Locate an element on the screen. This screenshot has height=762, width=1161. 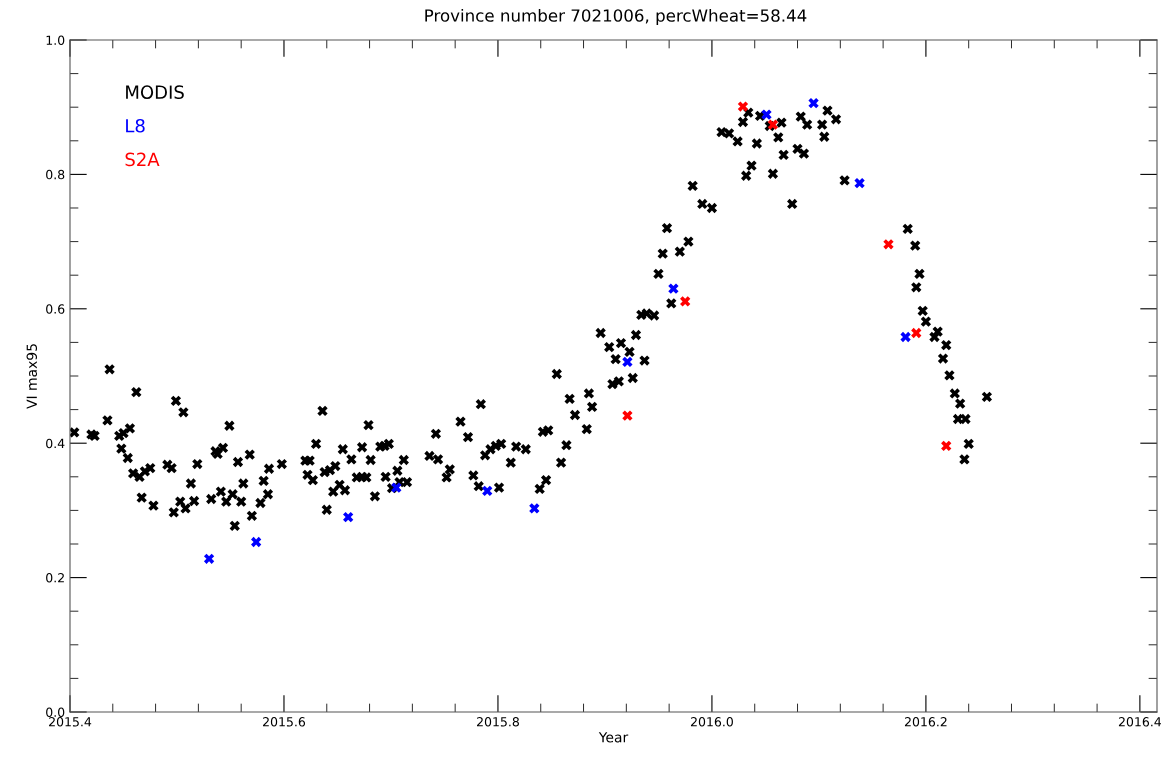
x-tick-label: 2016.0 is located at coordinates (711, 722).